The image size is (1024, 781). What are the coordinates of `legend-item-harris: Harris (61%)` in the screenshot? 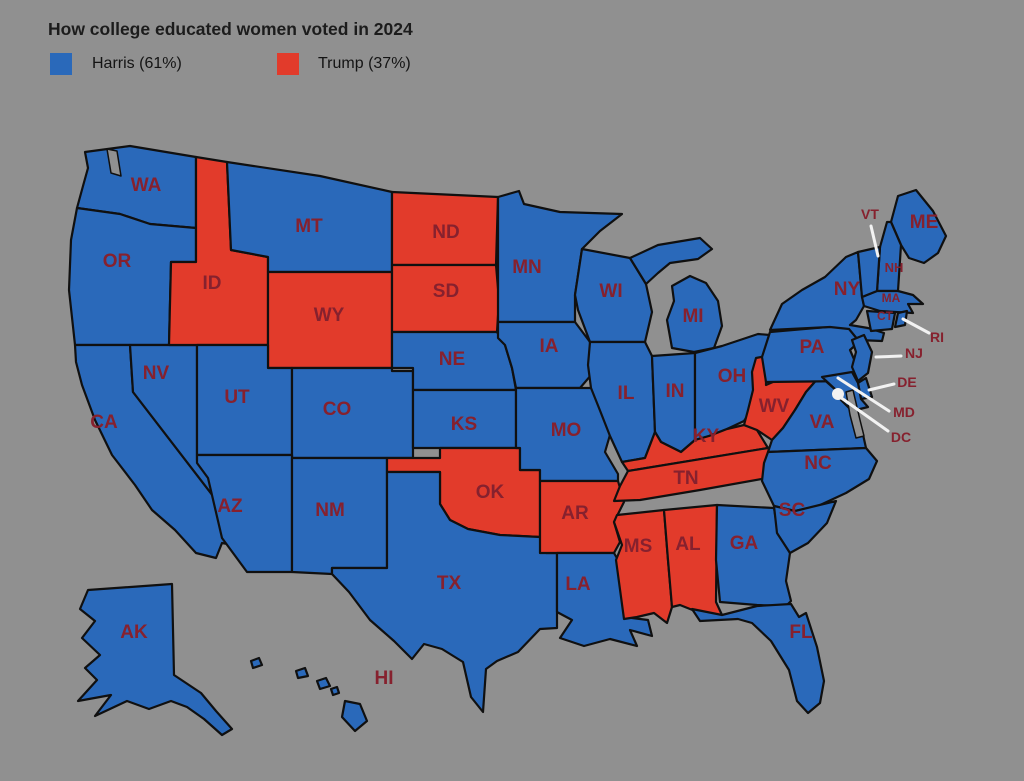 It's located at (160, 64).